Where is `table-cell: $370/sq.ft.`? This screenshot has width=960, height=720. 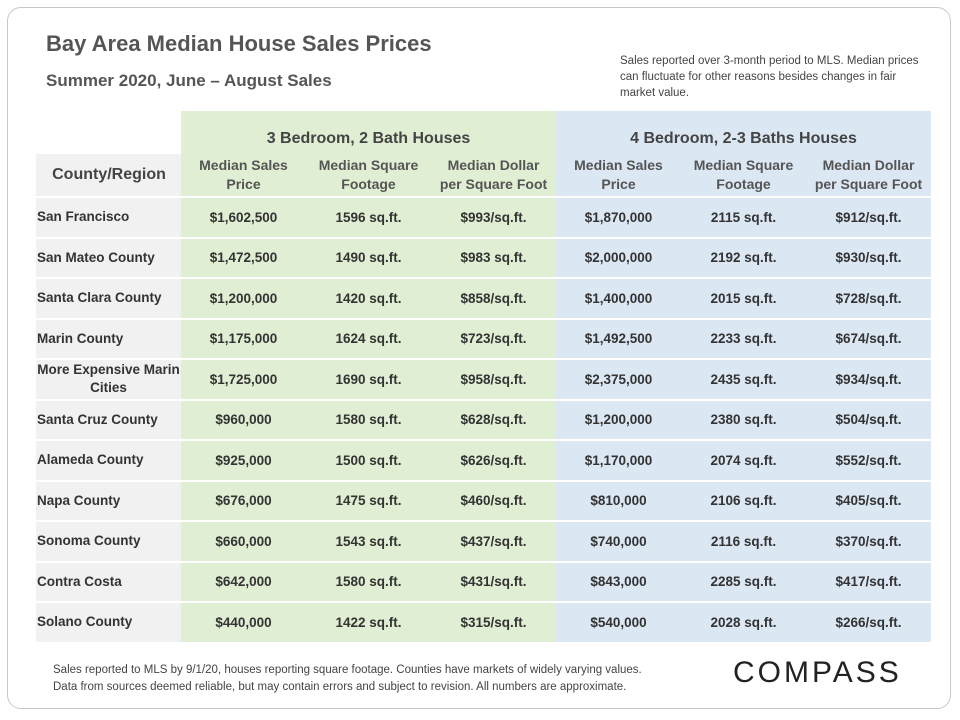
table-cell: $370/sq.ft. is located at coordinates (868, 540).